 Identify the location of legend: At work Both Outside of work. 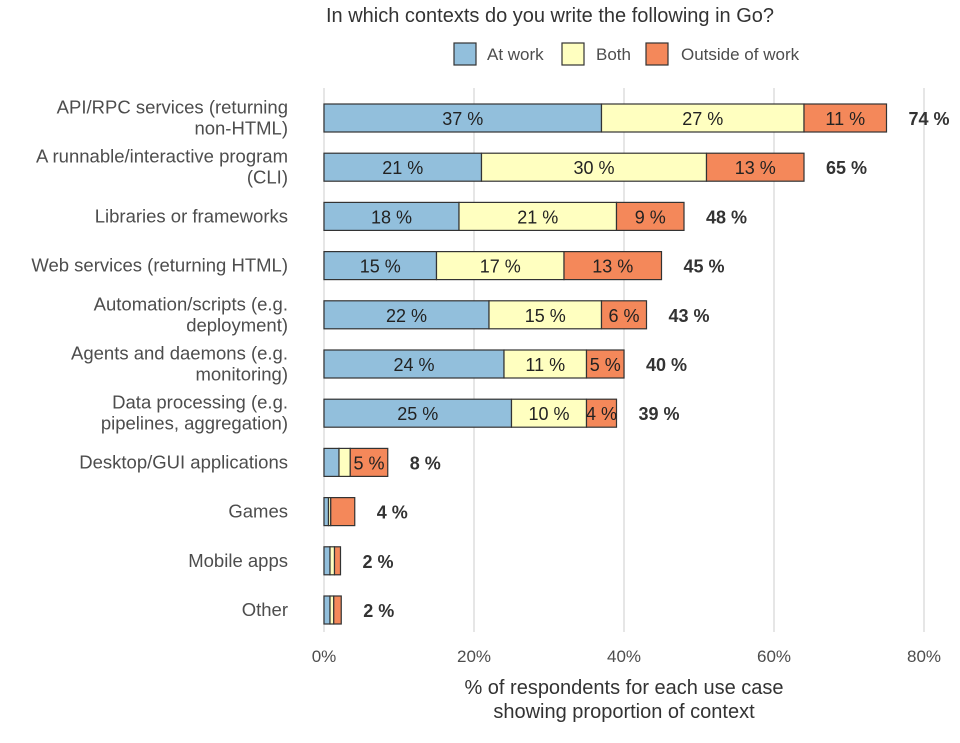
(626, 54).